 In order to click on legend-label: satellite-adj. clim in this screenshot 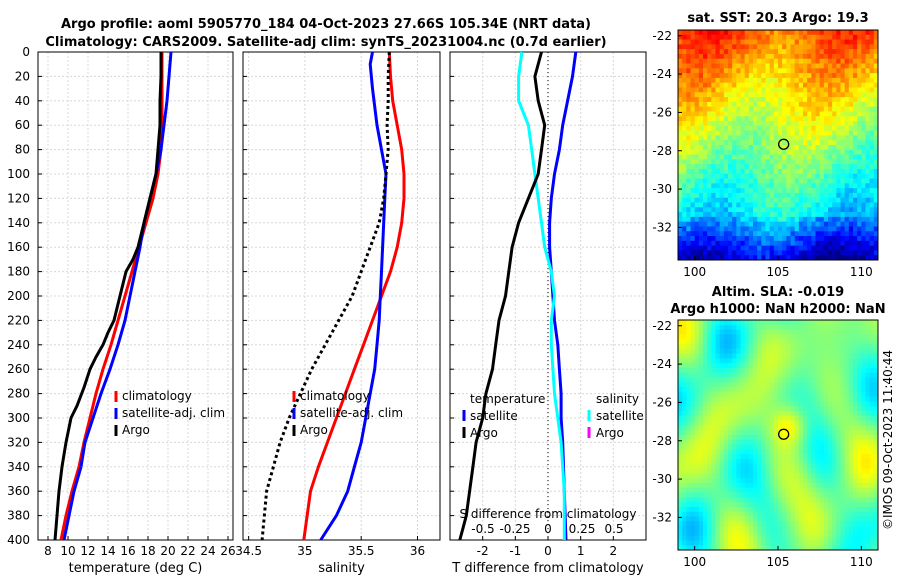, I will do `click(351, 413)`.